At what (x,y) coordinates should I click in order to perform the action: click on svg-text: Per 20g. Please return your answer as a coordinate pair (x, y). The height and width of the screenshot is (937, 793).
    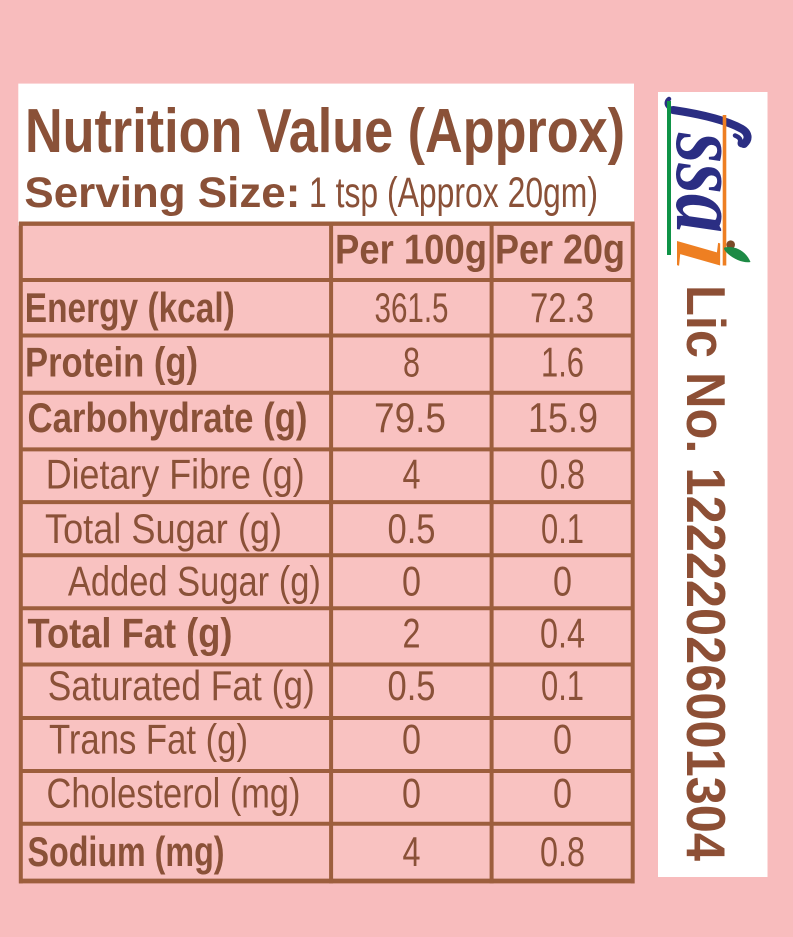
    Looking at the image, I should click on (560, 249).